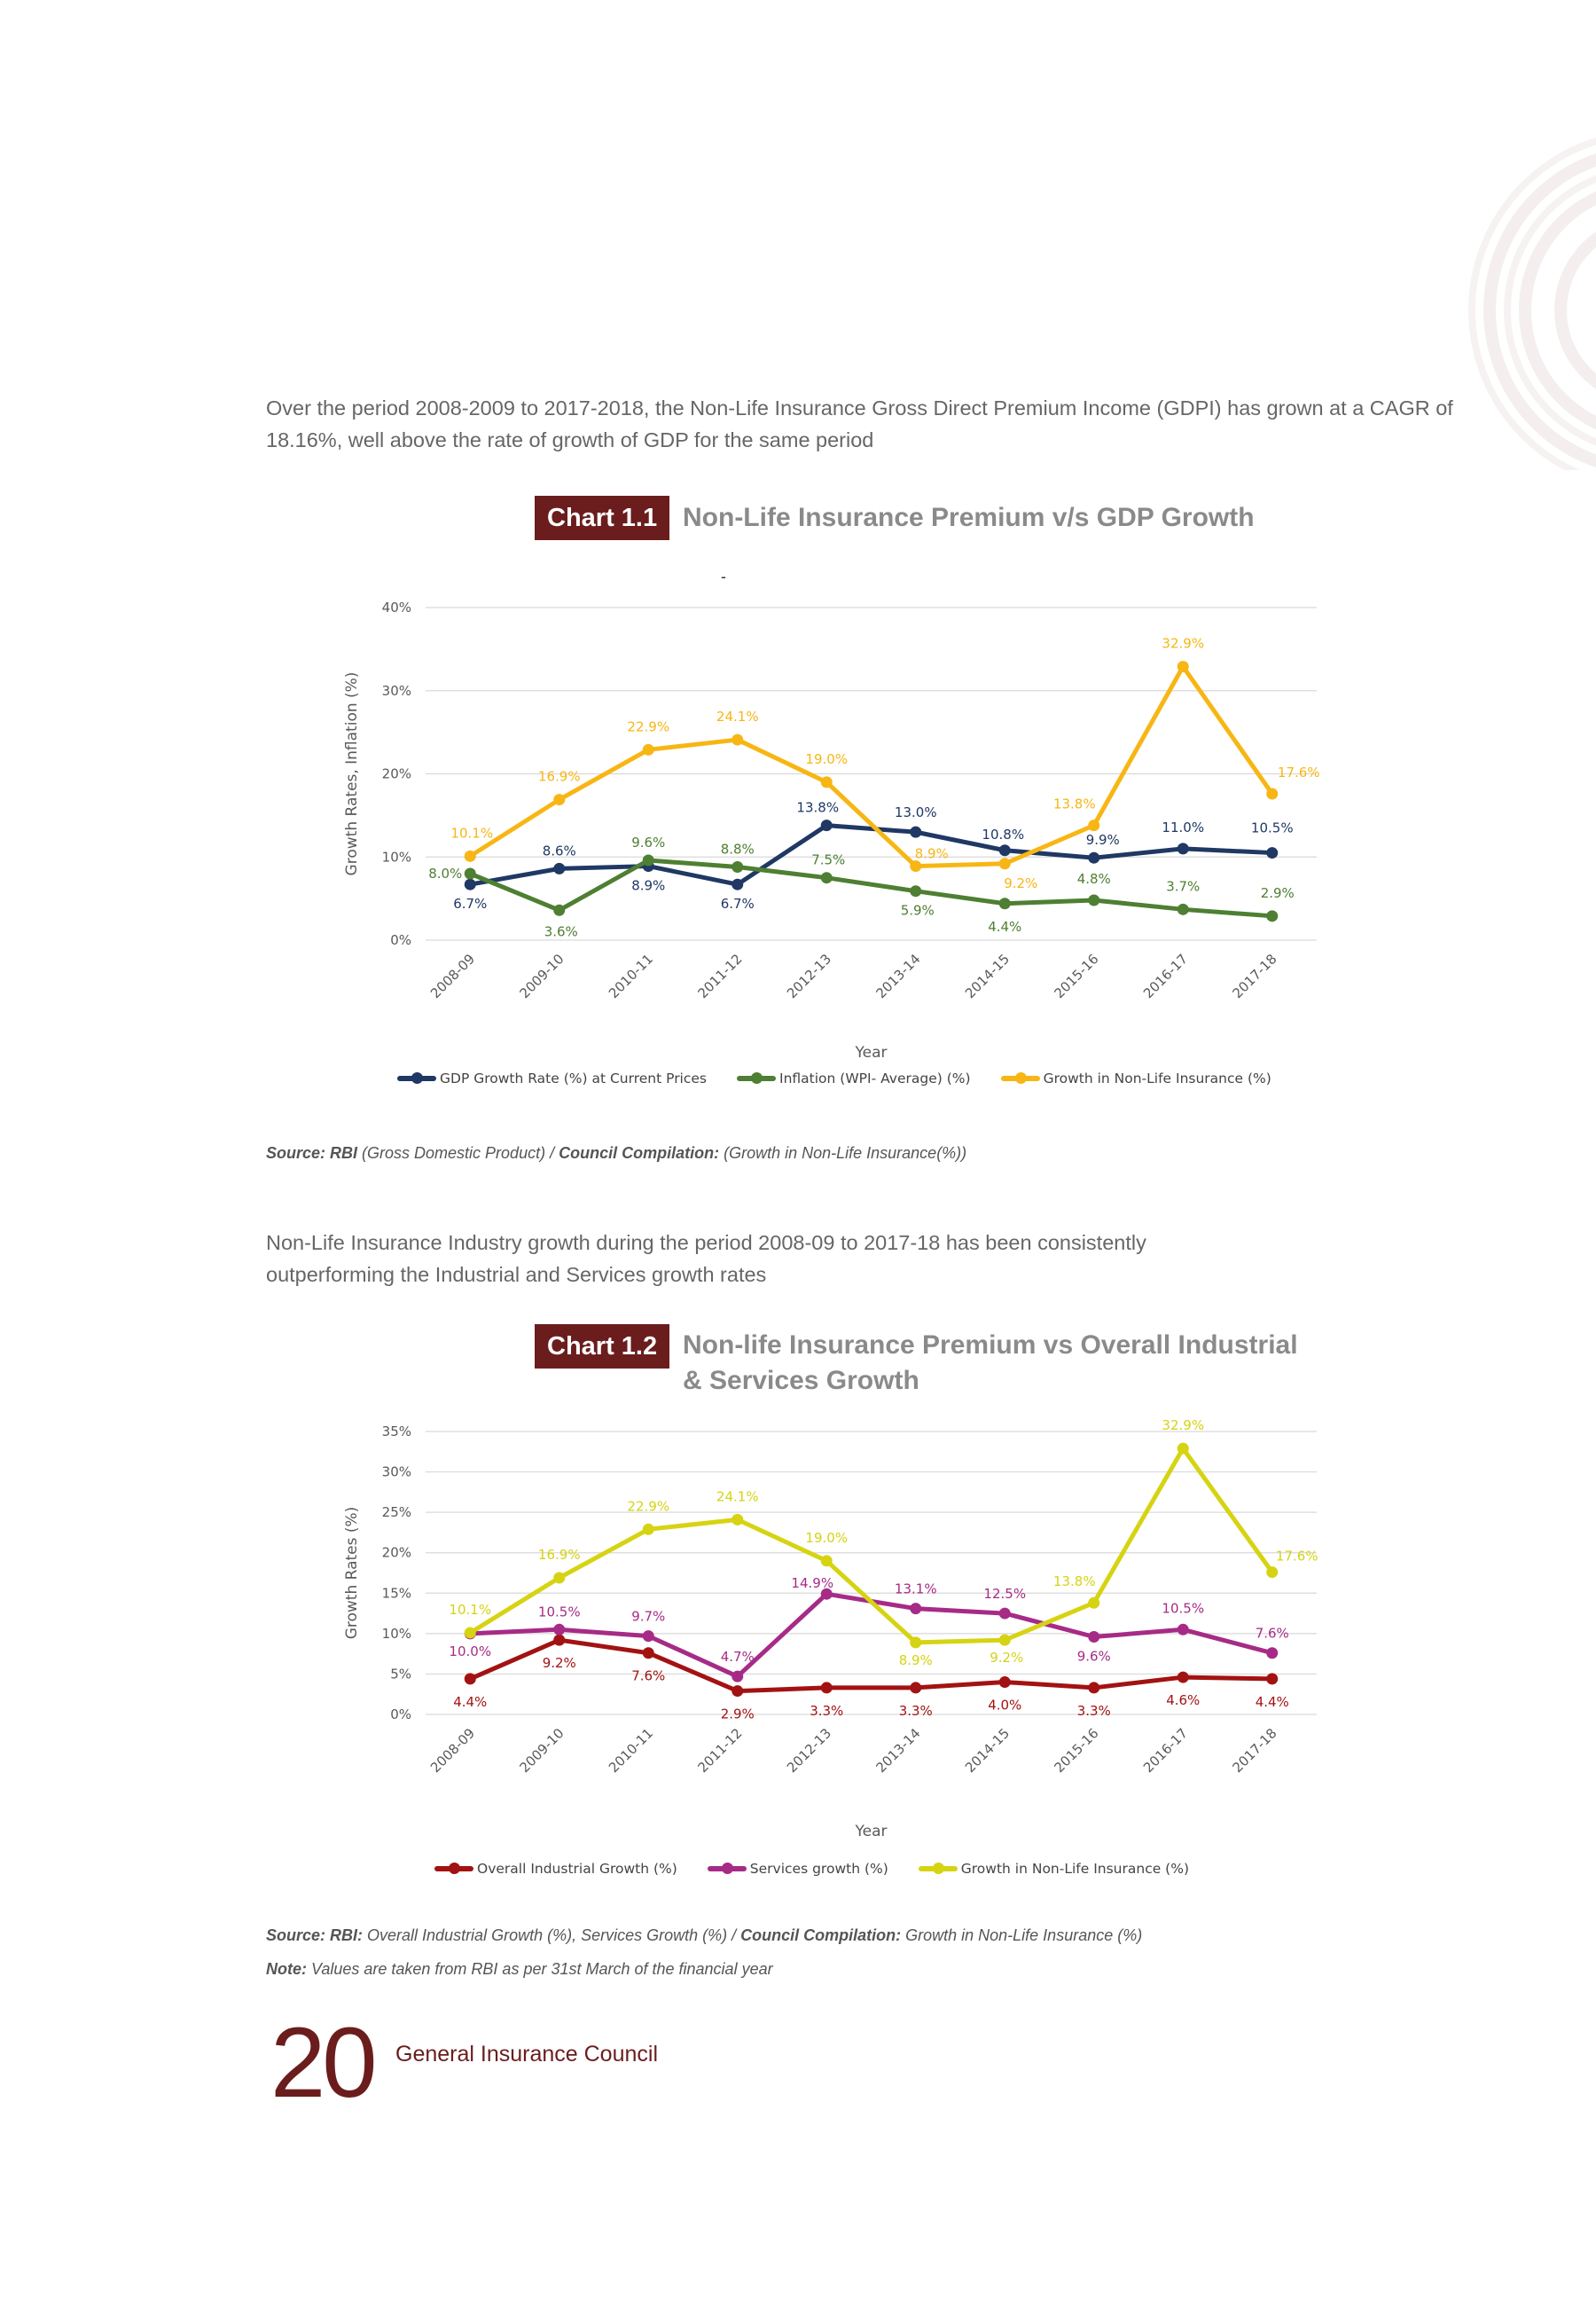 The height and width of the screenshot is (2306, 1596). What do you see at coordinates (1053, 1869) in the screenshot?
I see `legend-item: Growth in Non-Life Insurance (%)` at bounding box center [1053, 1869].